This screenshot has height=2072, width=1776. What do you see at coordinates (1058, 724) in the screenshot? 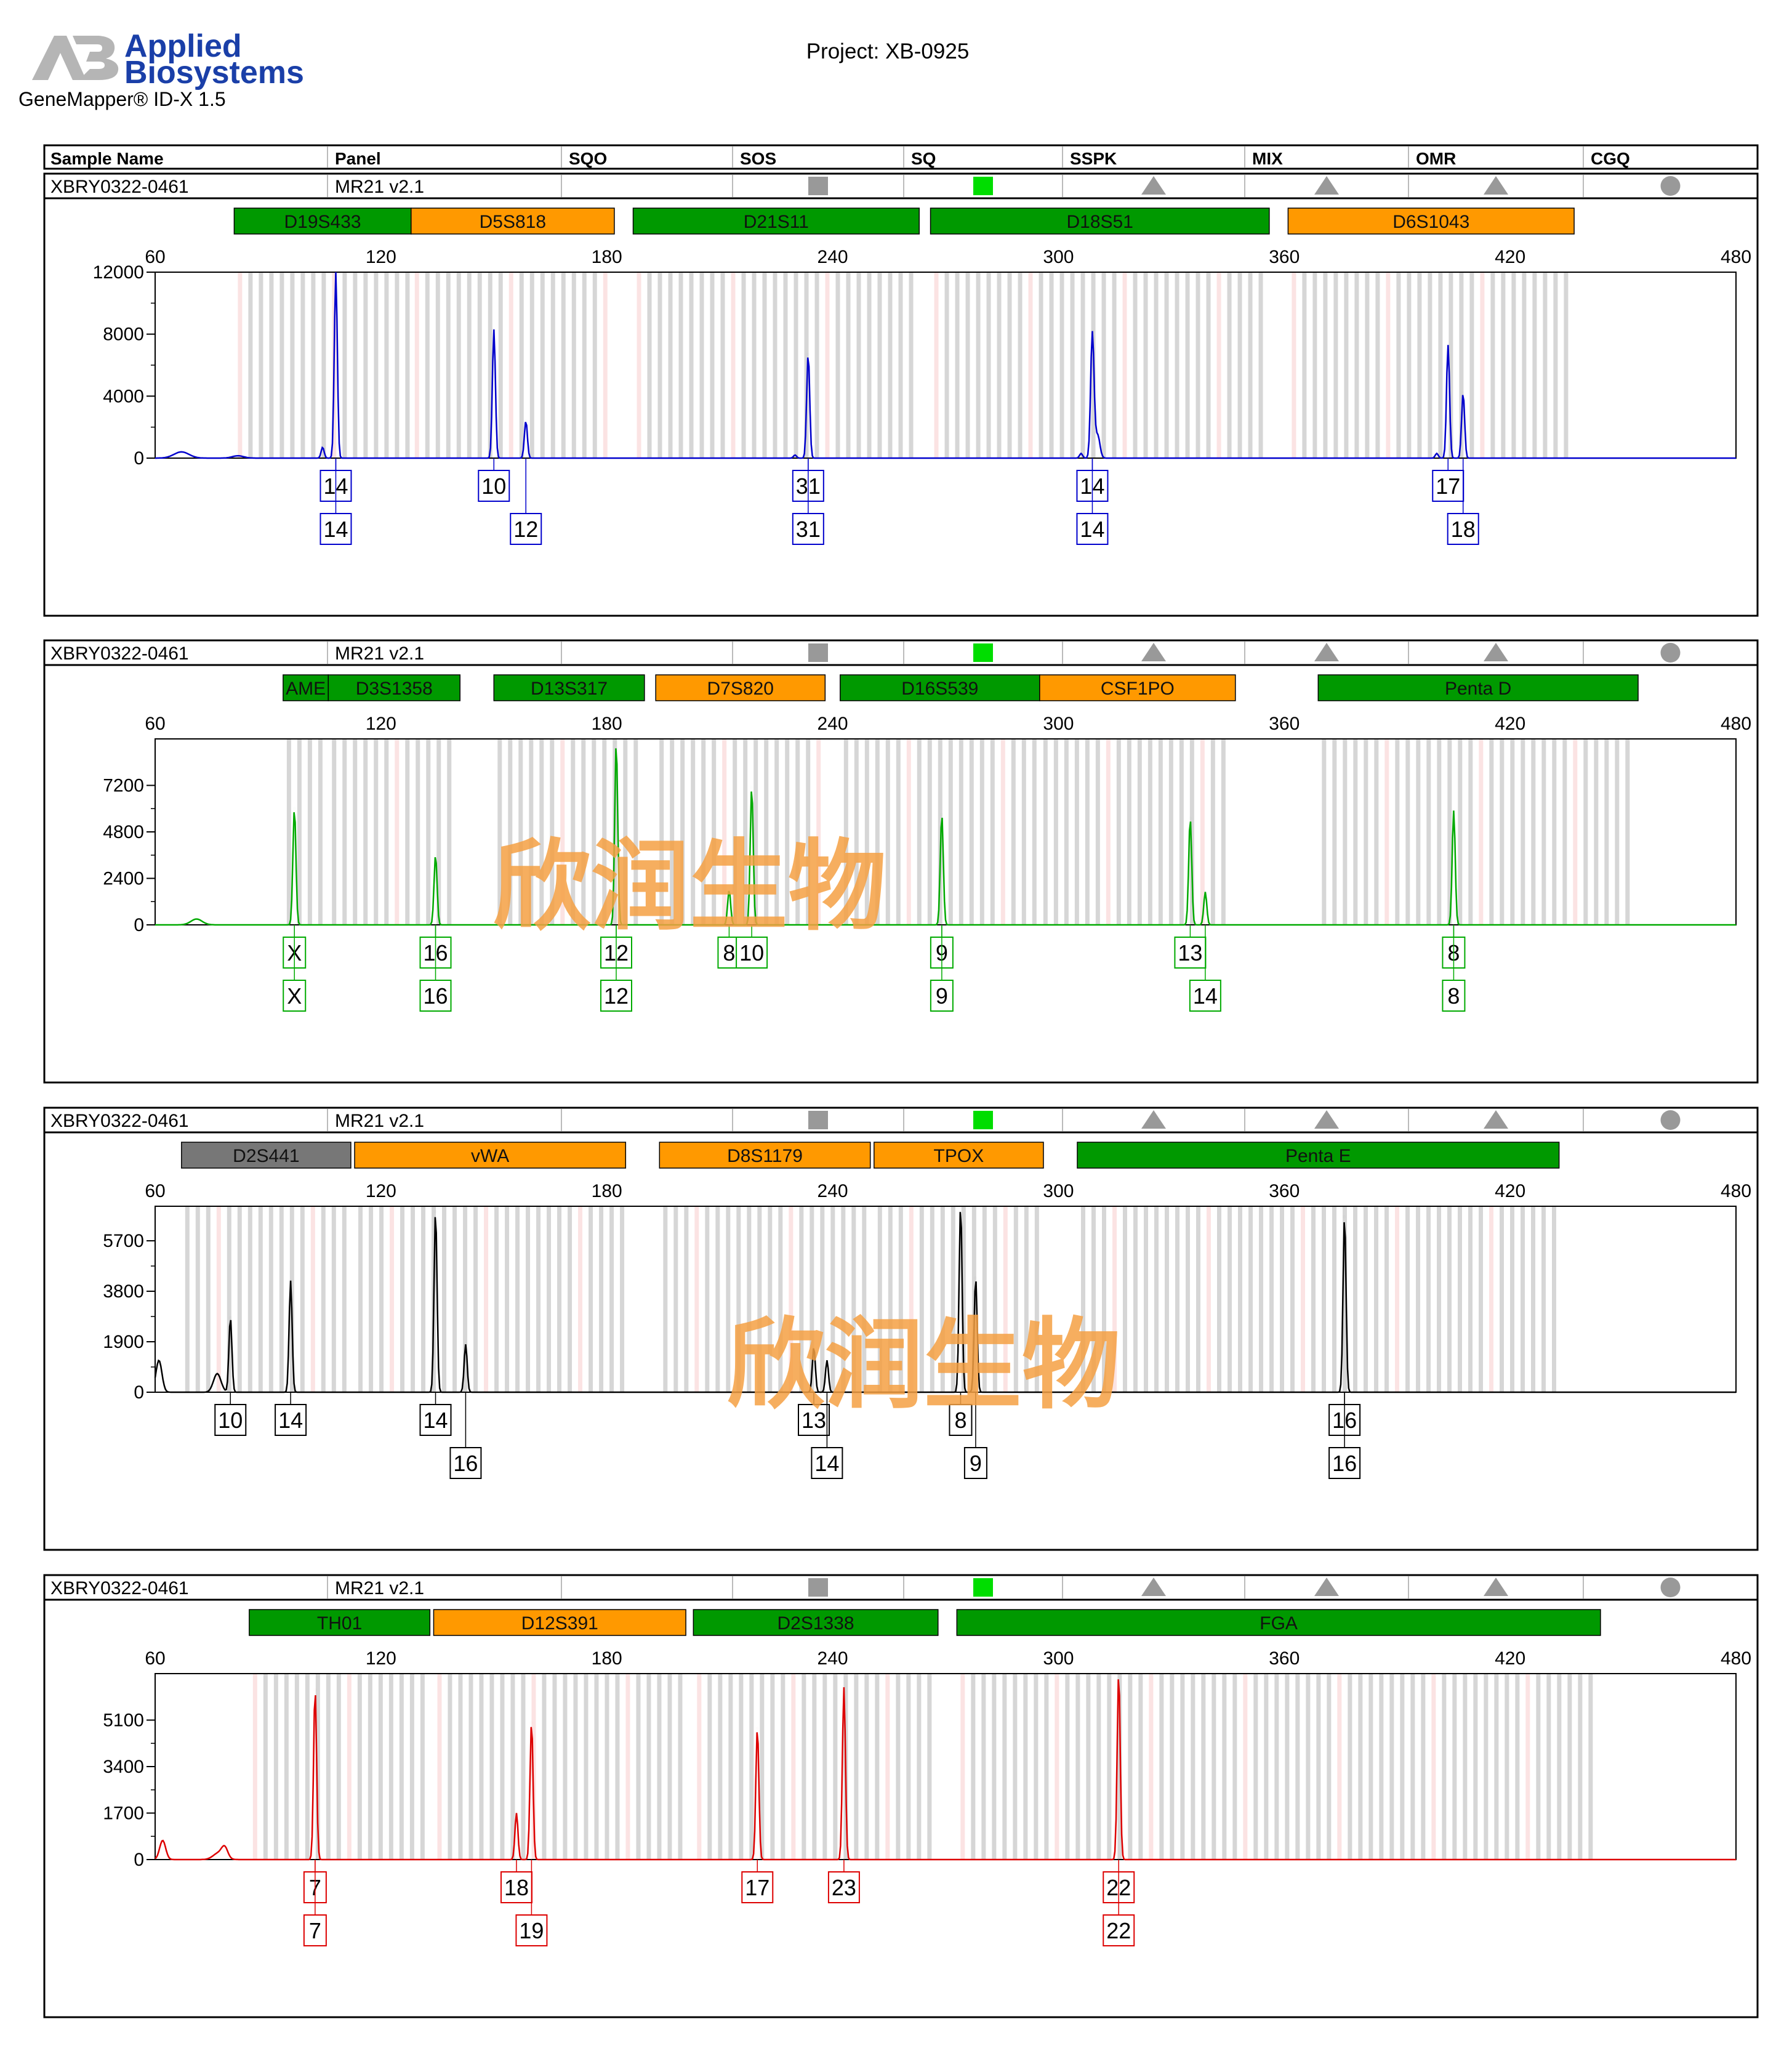
I see `x-tick-label: 300` at bounding box center [1058, 724].